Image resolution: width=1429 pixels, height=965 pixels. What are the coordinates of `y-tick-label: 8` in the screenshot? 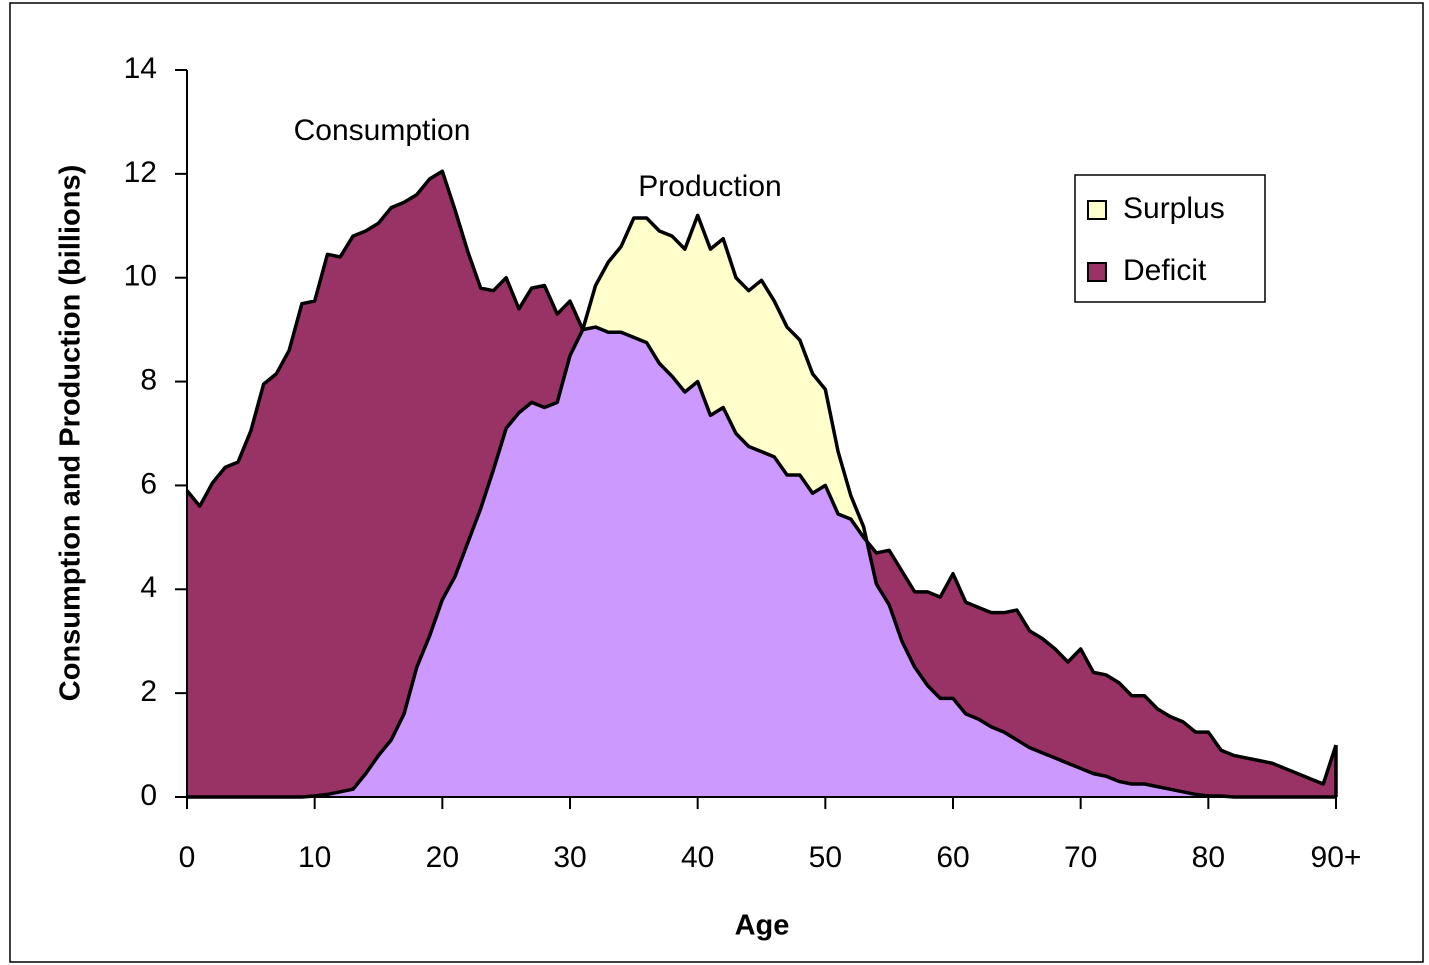 It's located at (148, 379).